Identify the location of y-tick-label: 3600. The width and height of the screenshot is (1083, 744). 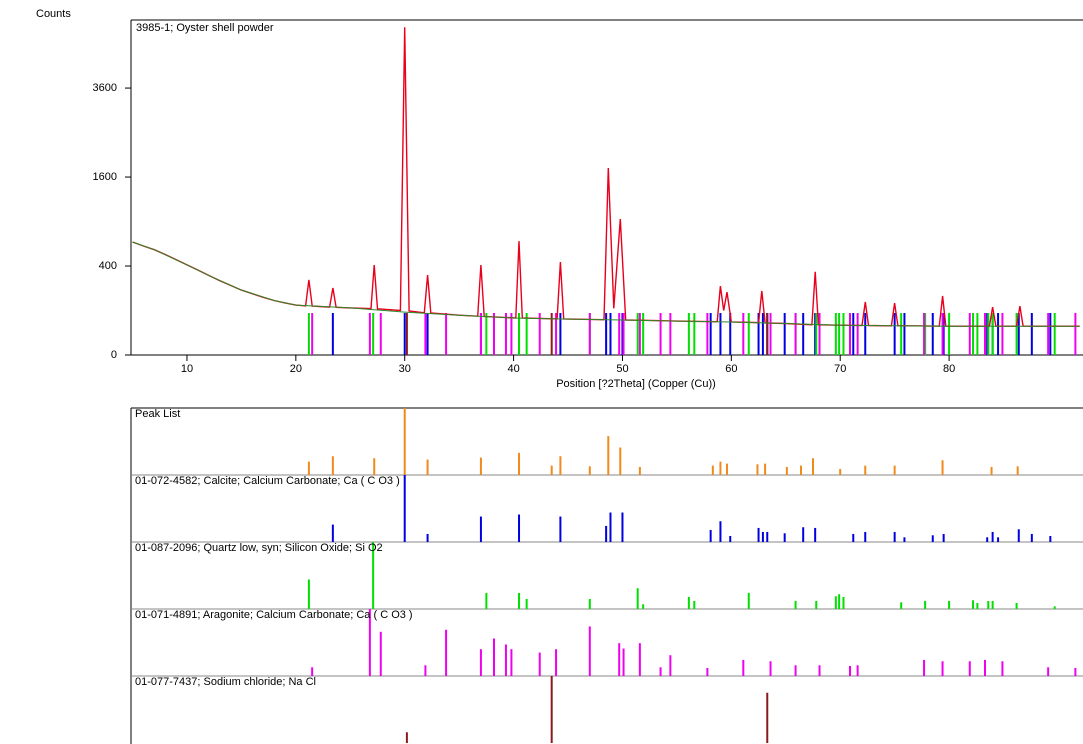
(105, 88).